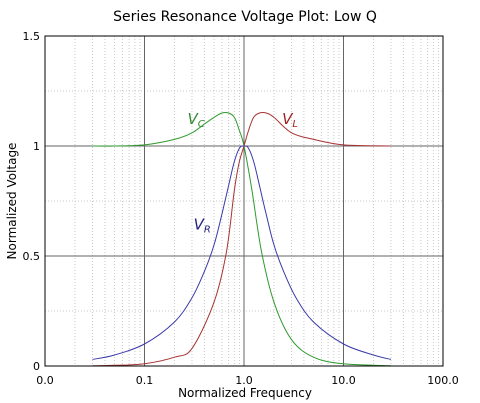 This screenshot has width=480, height=403. What do you see at coordinates (195, 120) in the screenshot?
I see `series-label-vc: VC` at bounding box center [195, 120].